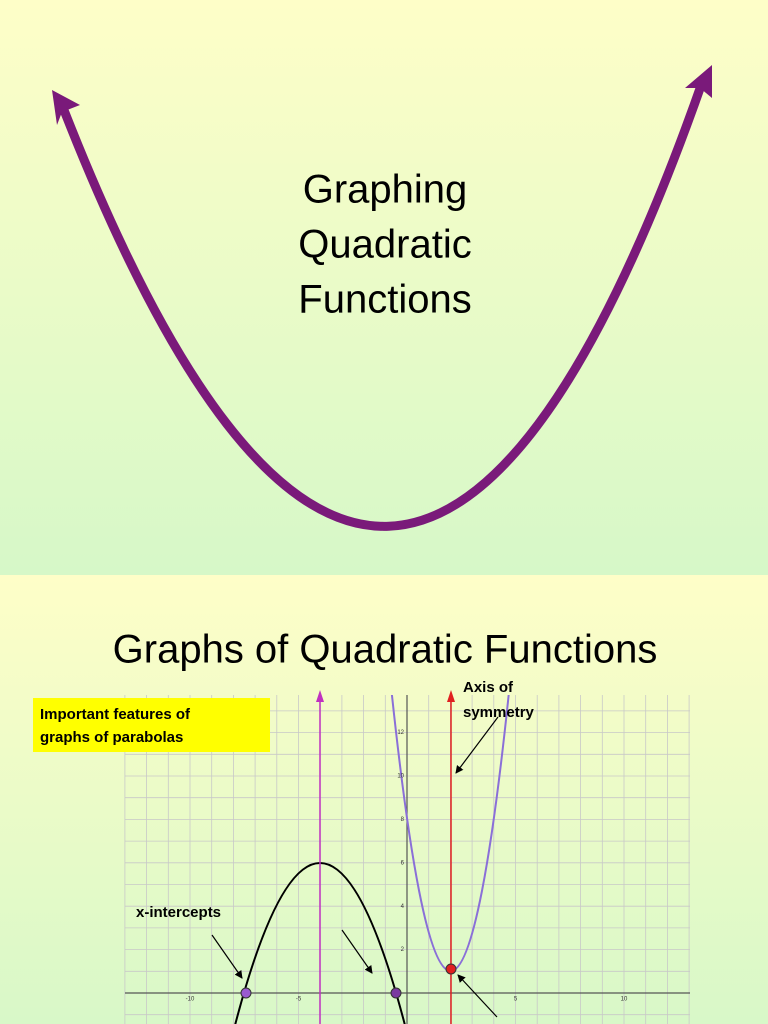 The height and width of the screenshot is (1024, 768). Describe the element at coordinates (499, 712) in the screenshot. I see `axis-label: symmetry` at that location.